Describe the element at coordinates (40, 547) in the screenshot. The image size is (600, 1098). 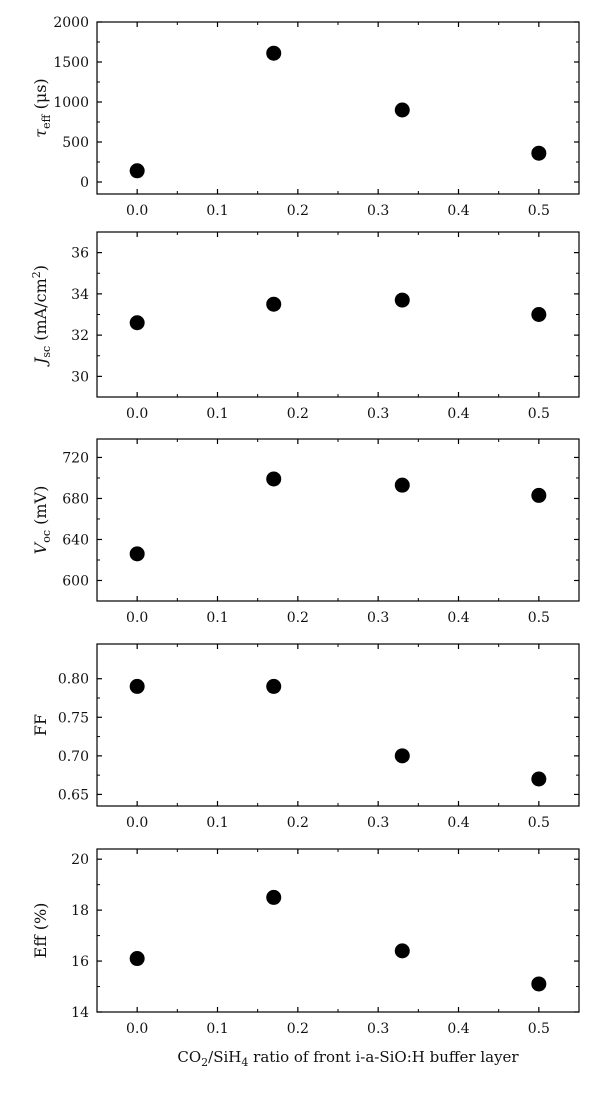
I see `y-axis-label-symbol: V` at that location.